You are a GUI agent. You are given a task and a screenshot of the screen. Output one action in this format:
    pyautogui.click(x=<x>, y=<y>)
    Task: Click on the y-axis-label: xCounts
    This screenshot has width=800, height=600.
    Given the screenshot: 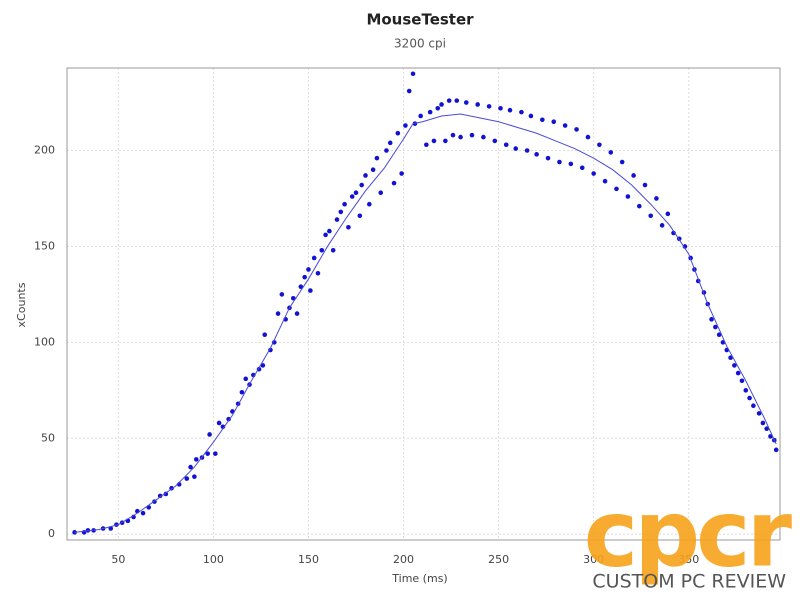 What is the action you would take?
    pyautogui.click(x=21, y=304)
    